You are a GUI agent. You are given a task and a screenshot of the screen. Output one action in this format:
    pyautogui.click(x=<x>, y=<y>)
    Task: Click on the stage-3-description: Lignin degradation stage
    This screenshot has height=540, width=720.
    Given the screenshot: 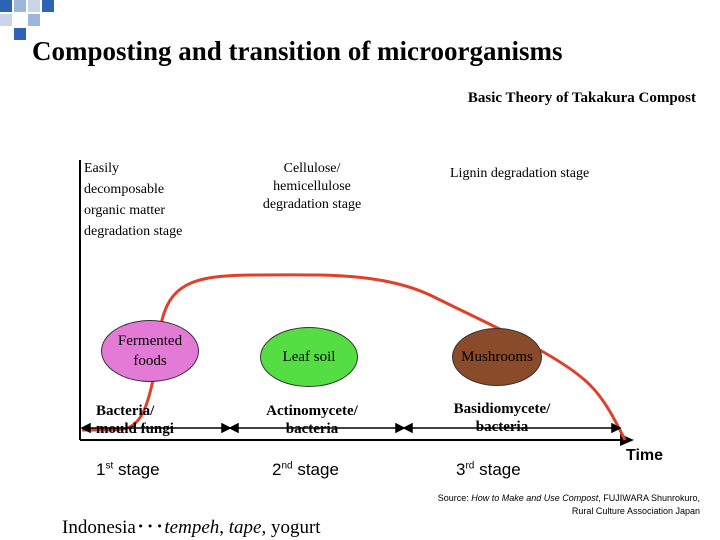 What is the action you would take?
    pyautogui.click(x=520, y=173)
    